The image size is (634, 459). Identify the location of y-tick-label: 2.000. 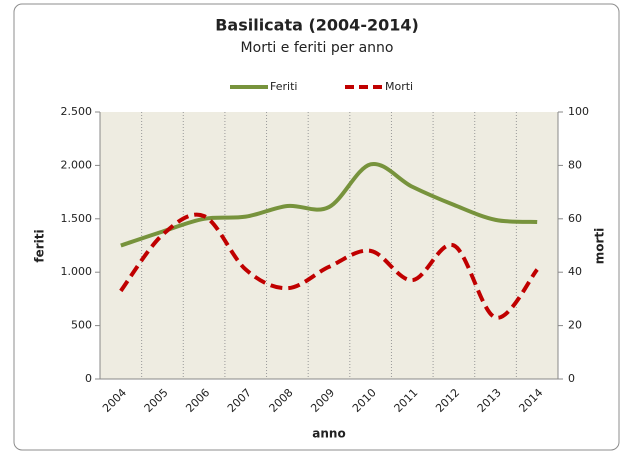
(77, 164).